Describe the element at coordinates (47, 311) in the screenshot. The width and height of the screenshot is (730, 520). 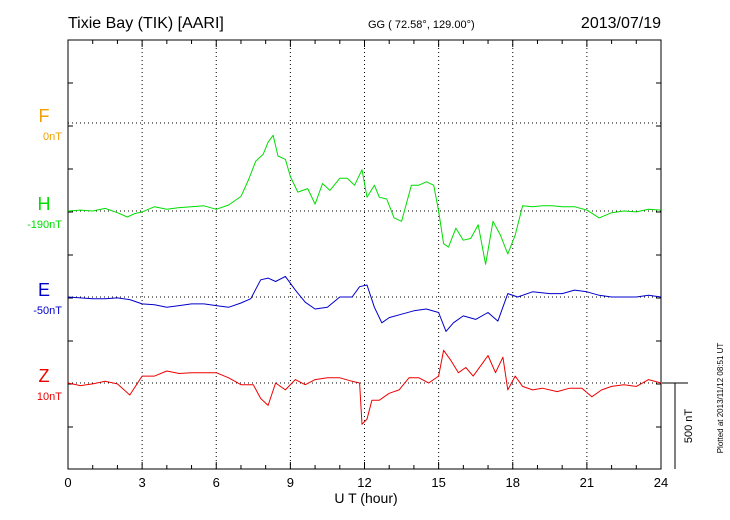
I see `series-baseline-E: -50nT` at that location.